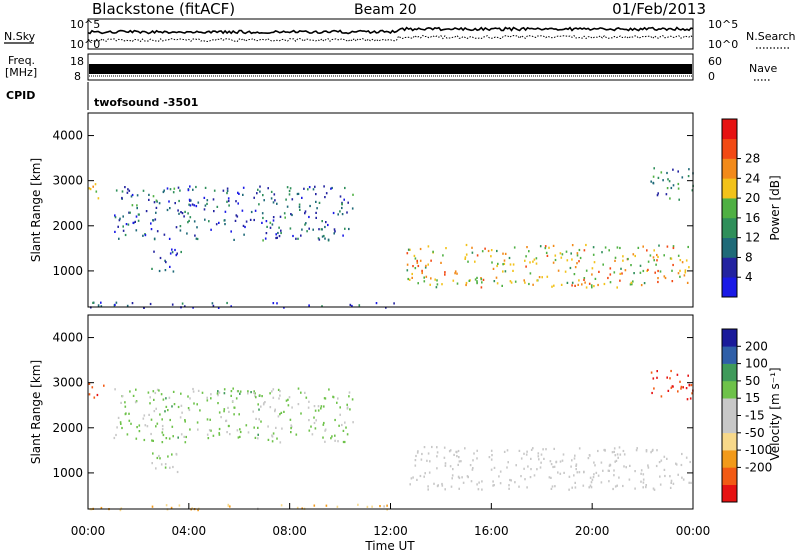 Image resolution: width=800 pixels, height=554 pixels. What do you see at coordinates (146, 102) in the screenshot?
I see `cpid-value: twofsound -3501` at bounding box center [146, 102].